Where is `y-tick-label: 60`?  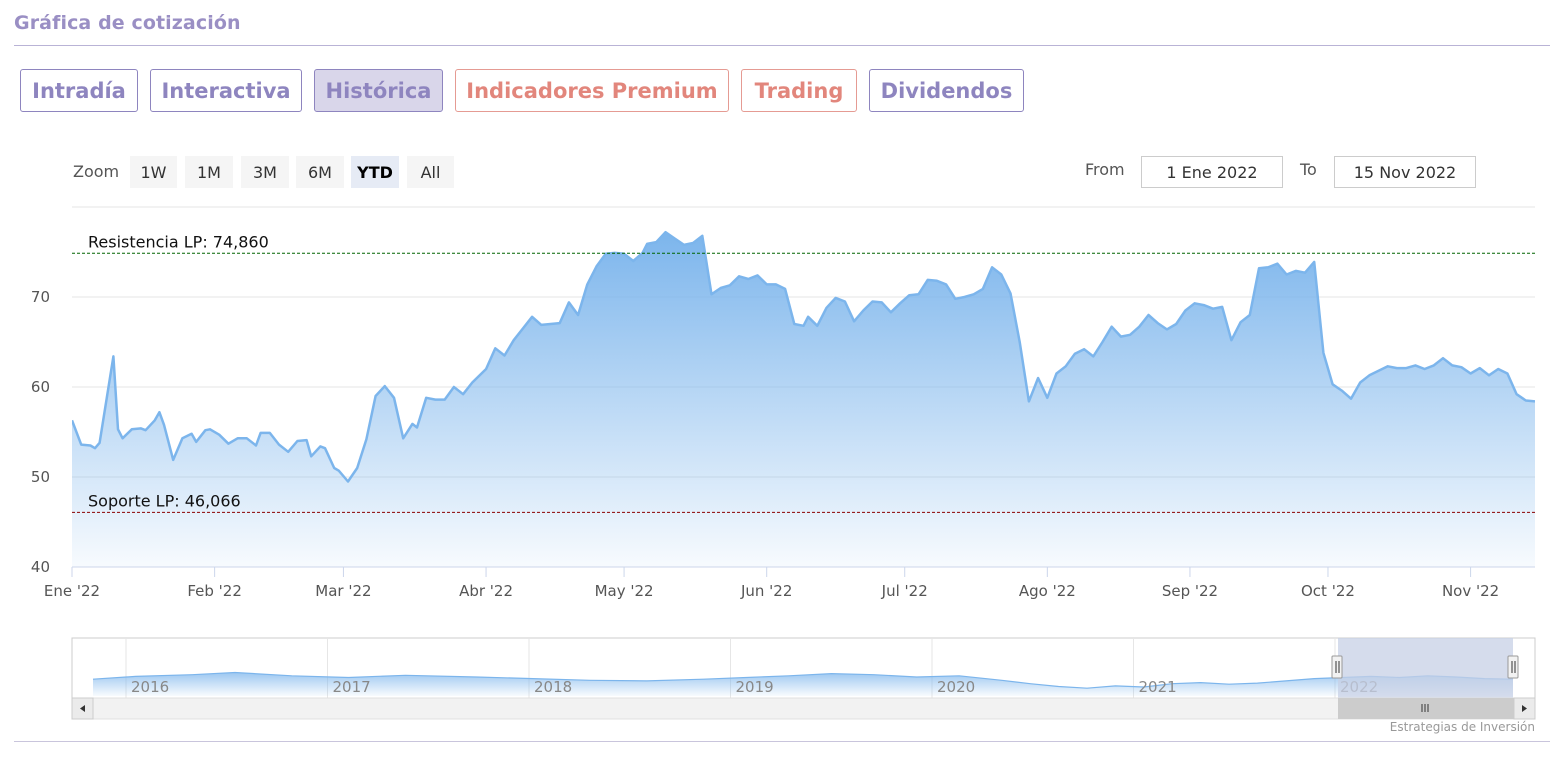 y-tick-label: 60 is located at coordinates (40, 387).